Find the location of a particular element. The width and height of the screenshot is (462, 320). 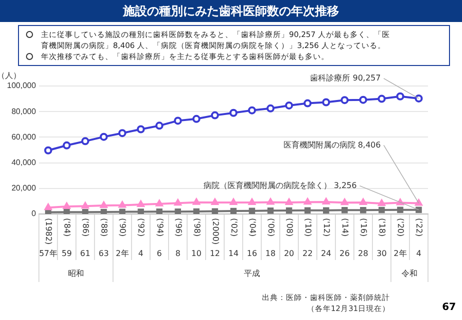

text: 病院（医育機関附属の病院を除く） 3,256 is located at coordinates (280, 185).